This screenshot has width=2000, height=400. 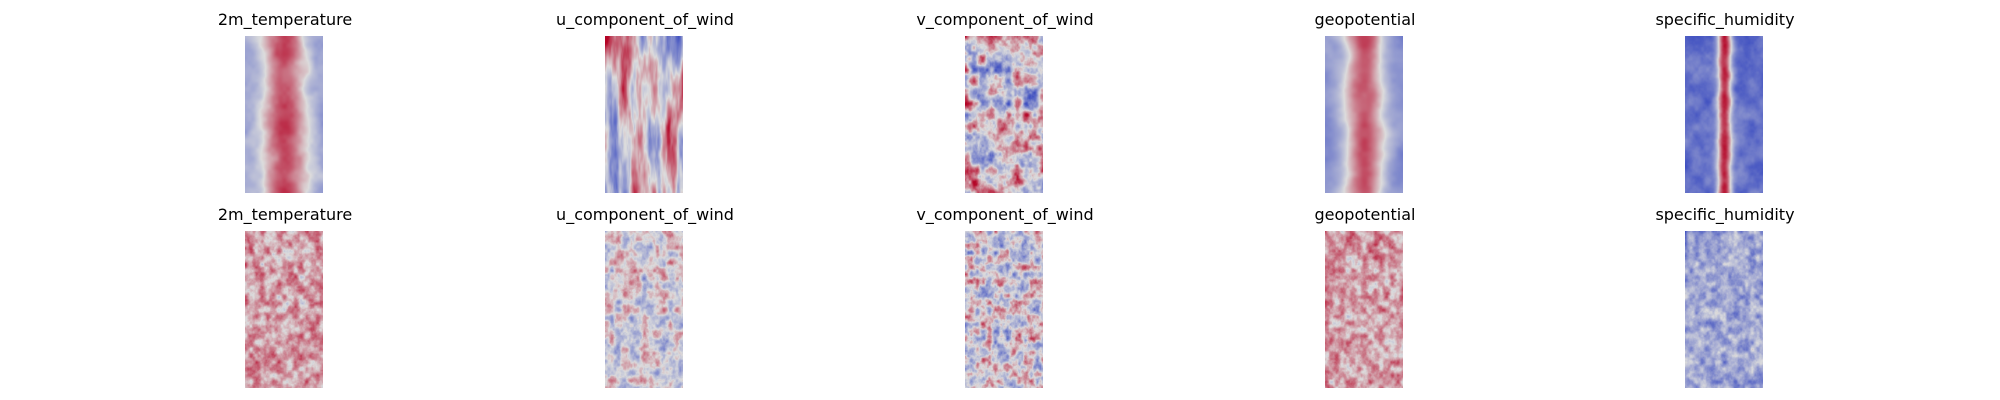 I want to click on panel-v-component-of-wind-row2: v_component_of_wind, so click(x=1005, y=300).